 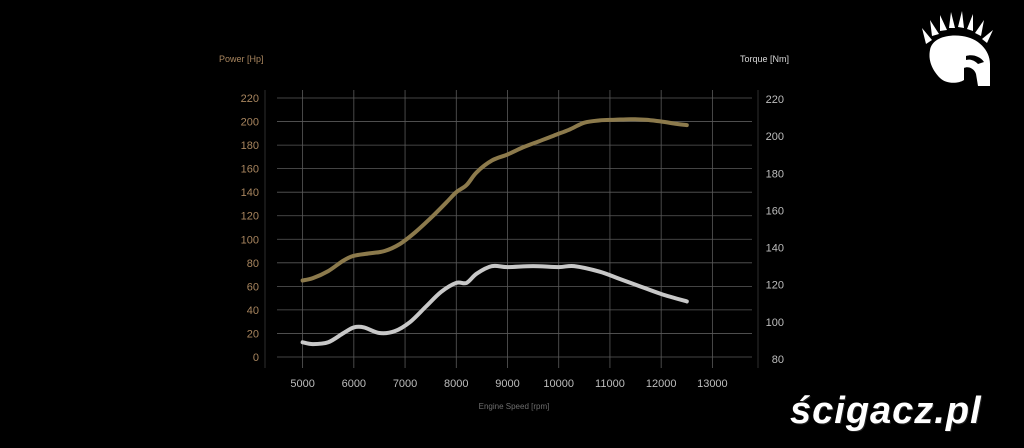 I want to click on torque-tick-label: 140, so click(x=775, y=249).